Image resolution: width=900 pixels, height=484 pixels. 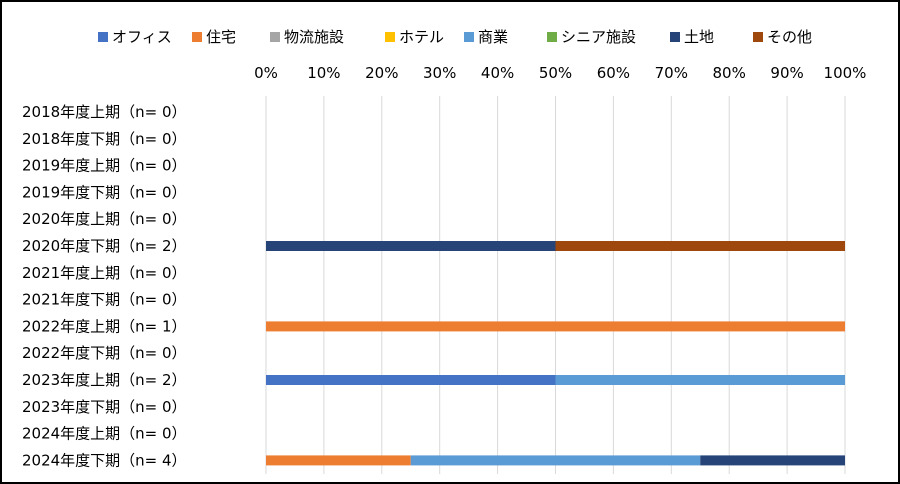 I want to click on legend-label: シニア施設, so click(x=598, y=37).